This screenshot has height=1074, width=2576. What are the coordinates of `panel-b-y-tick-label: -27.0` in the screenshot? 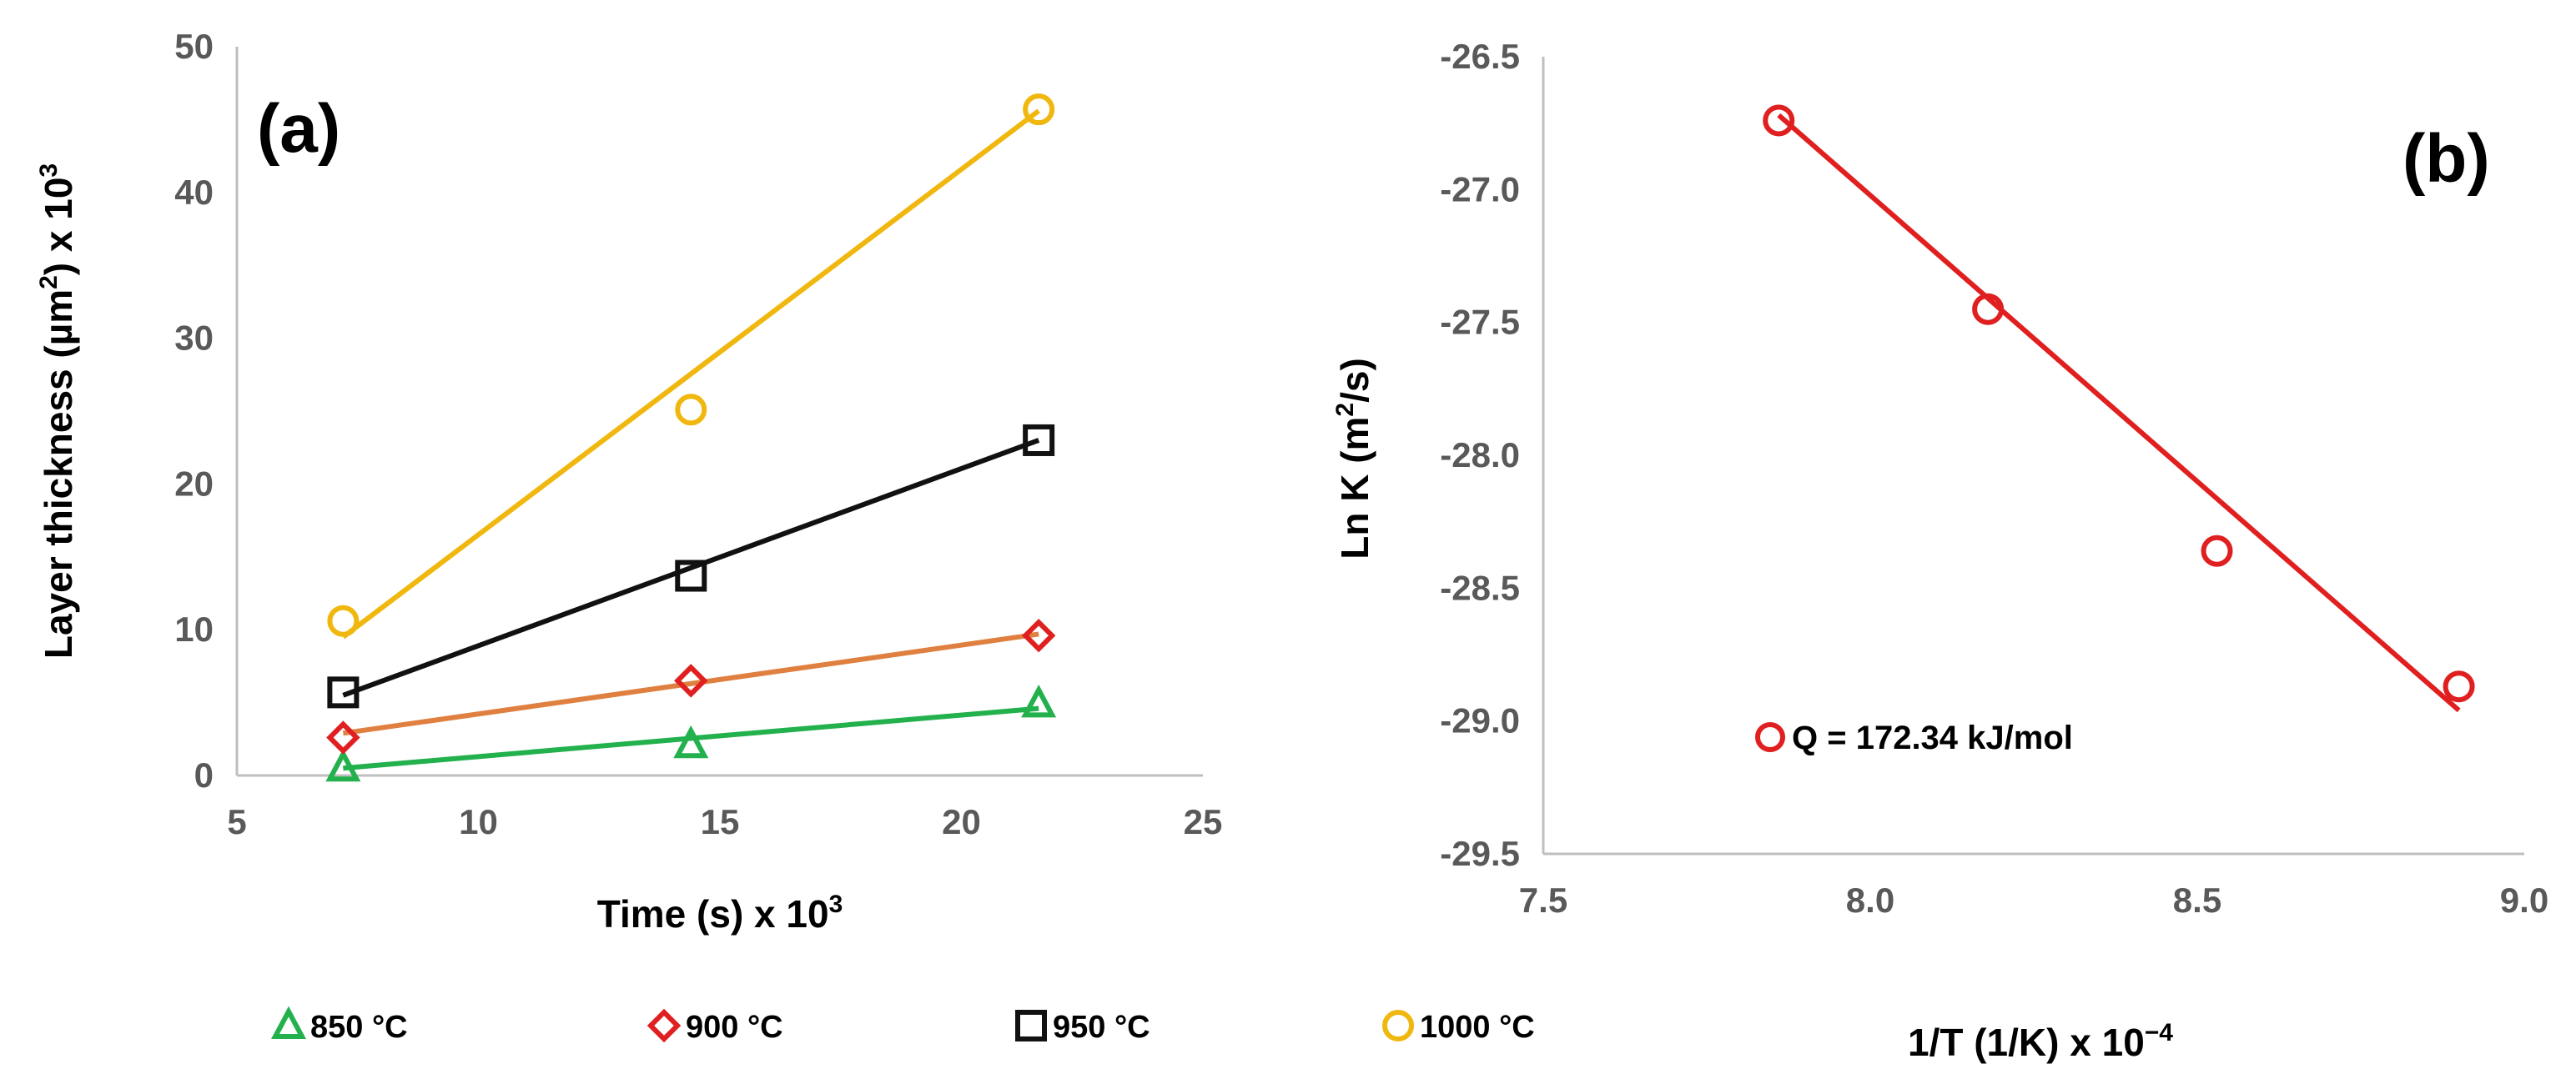 It's located at (1480, 189).